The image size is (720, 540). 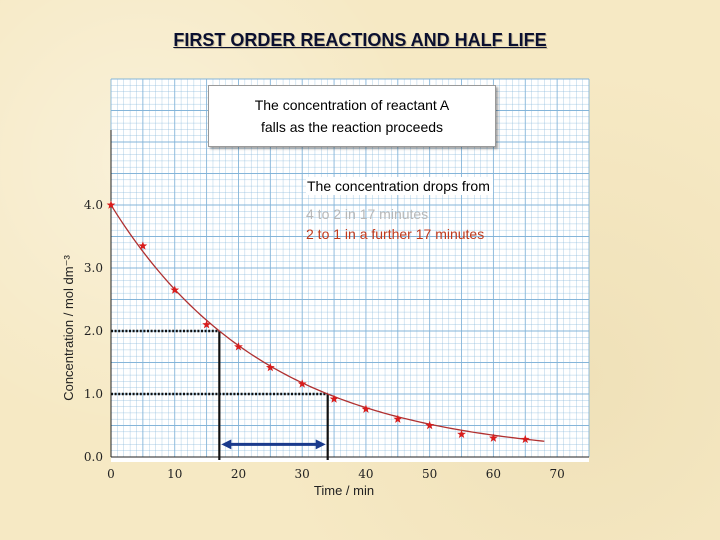 What do you see at coordinates (93, 457) in the screenshot?
I see `y-tick-label: 0.0` at bounding box center [93, 457].